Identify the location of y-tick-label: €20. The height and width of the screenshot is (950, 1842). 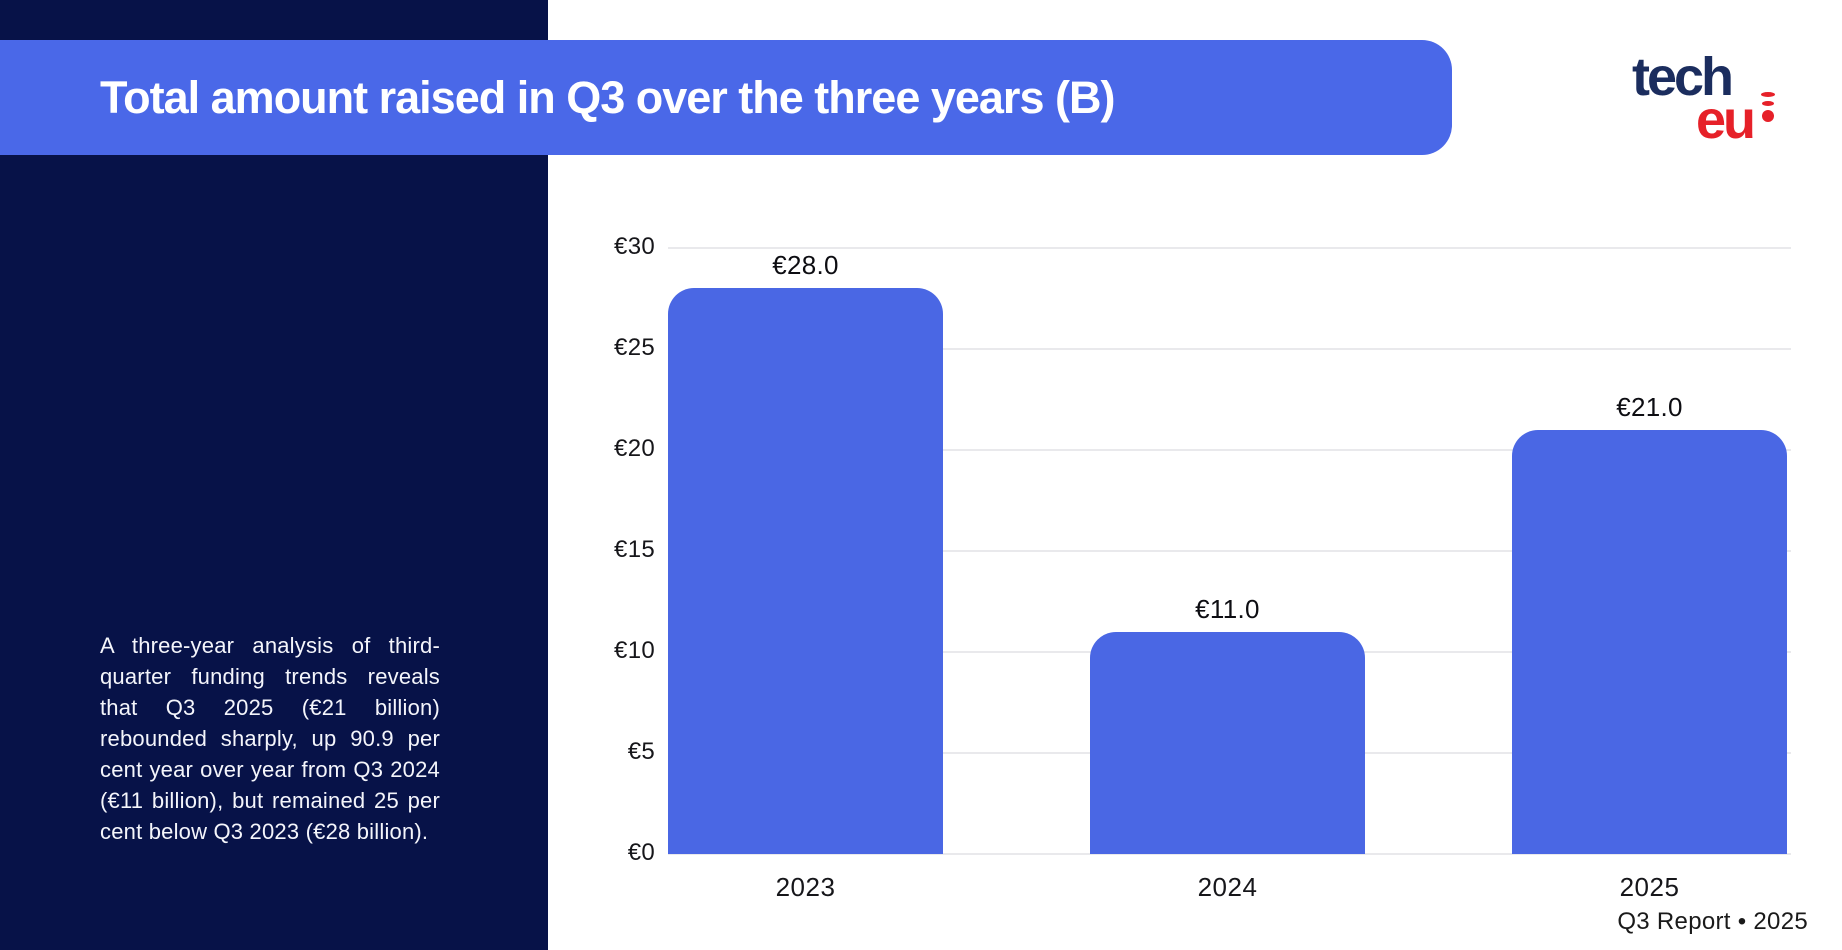
(634, 448).